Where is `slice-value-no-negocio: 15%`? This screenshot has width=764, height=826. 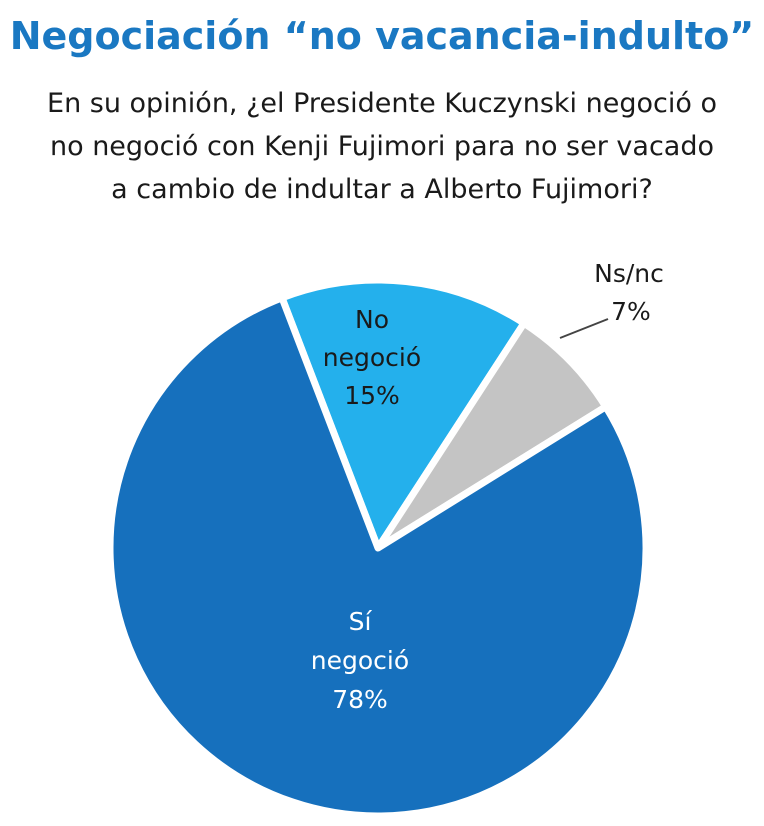 slice-value-no-negocio: 15% is located at coordinates (372, 395).